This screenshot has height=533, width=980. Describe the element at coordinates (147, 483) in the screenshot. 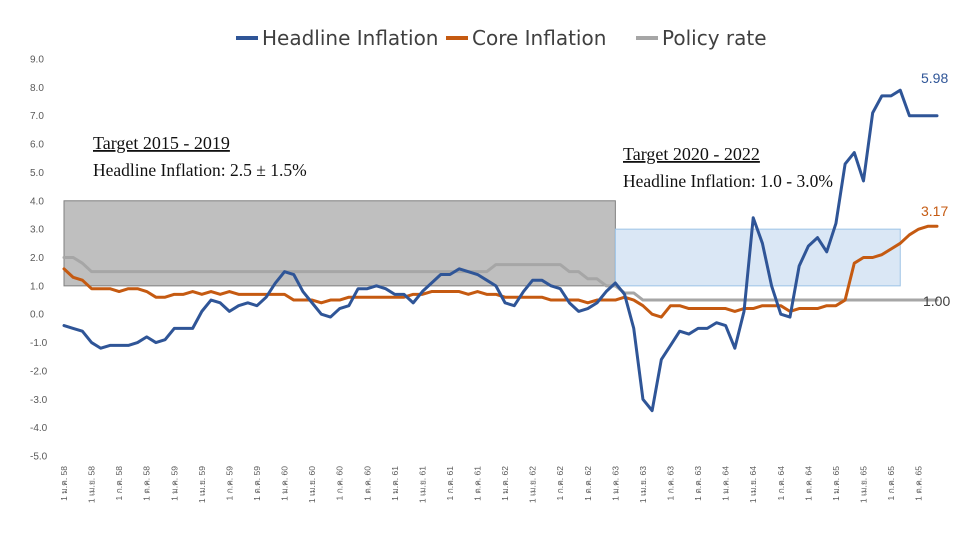

I see `x-tick-label: 1 ต.ค. 58` at that location.